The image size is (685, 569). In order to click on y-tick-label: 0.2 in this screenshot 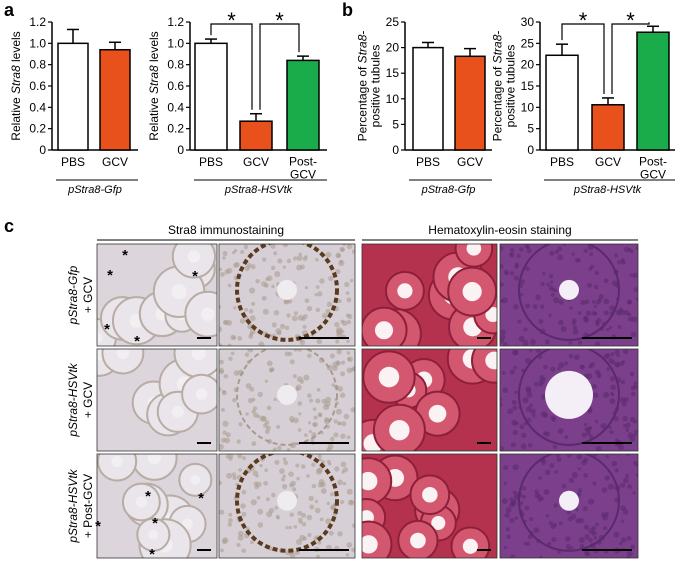, I will do `click(175, 129)`.